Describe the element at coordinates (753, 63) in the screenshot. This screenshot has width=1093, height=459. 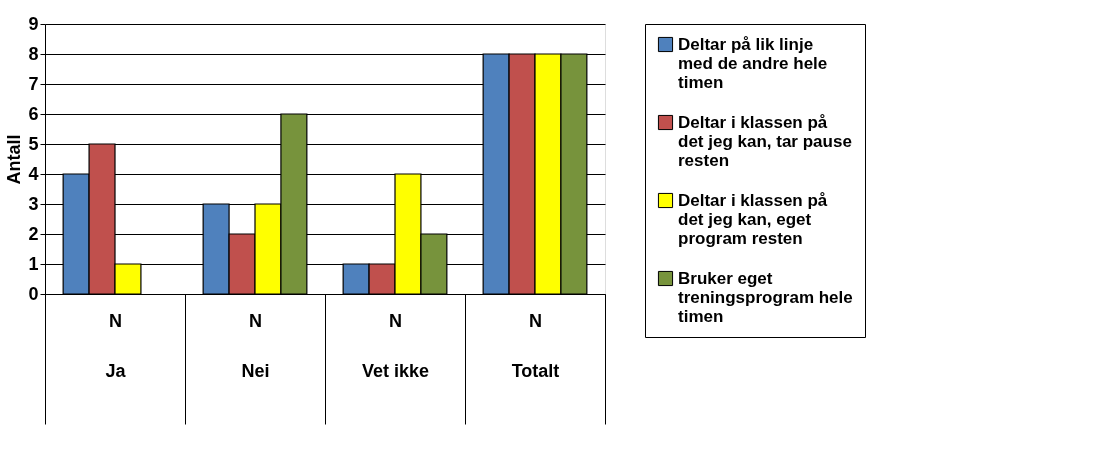
I see `legend-label: Deltar på lik linje med de andre hele timen` at that location.